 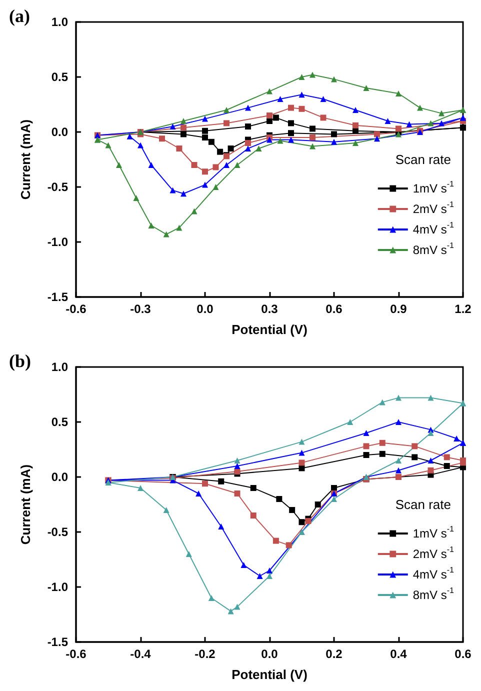 What do you see at coordinates (20, 361) in the screenshot?
I see `chart-title: (b)` at bounding box center [20, 361].